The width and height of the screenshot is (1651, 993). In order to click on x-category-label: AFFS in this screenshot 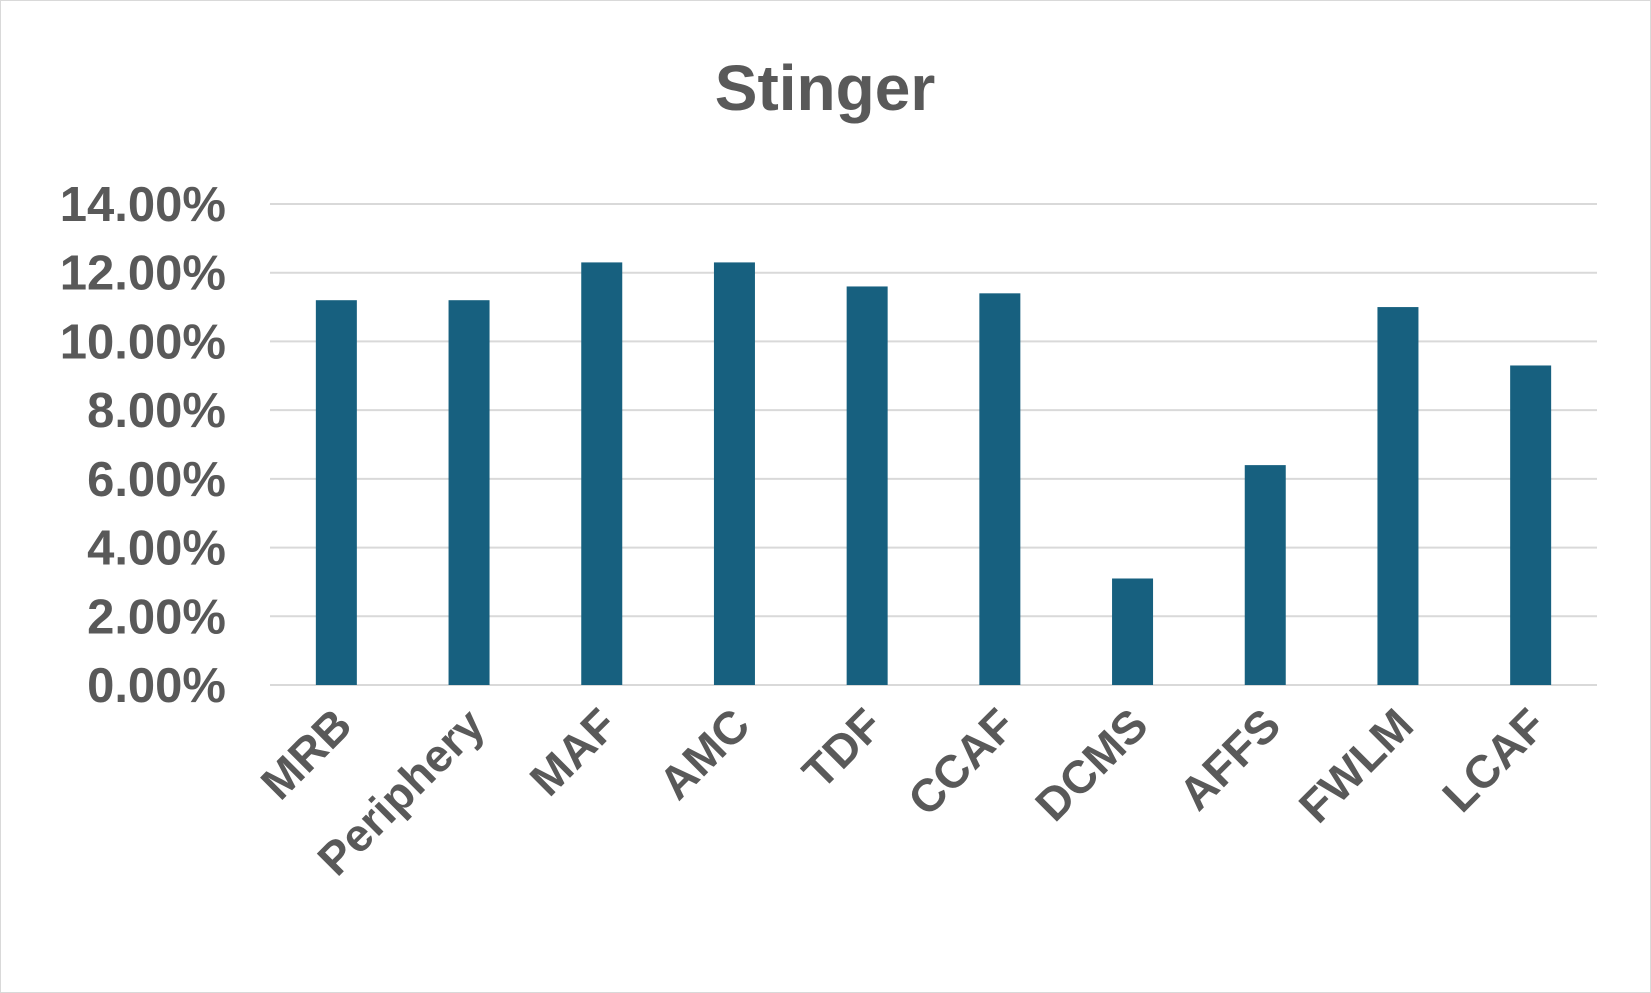, I will do `click(1230, 759)`.